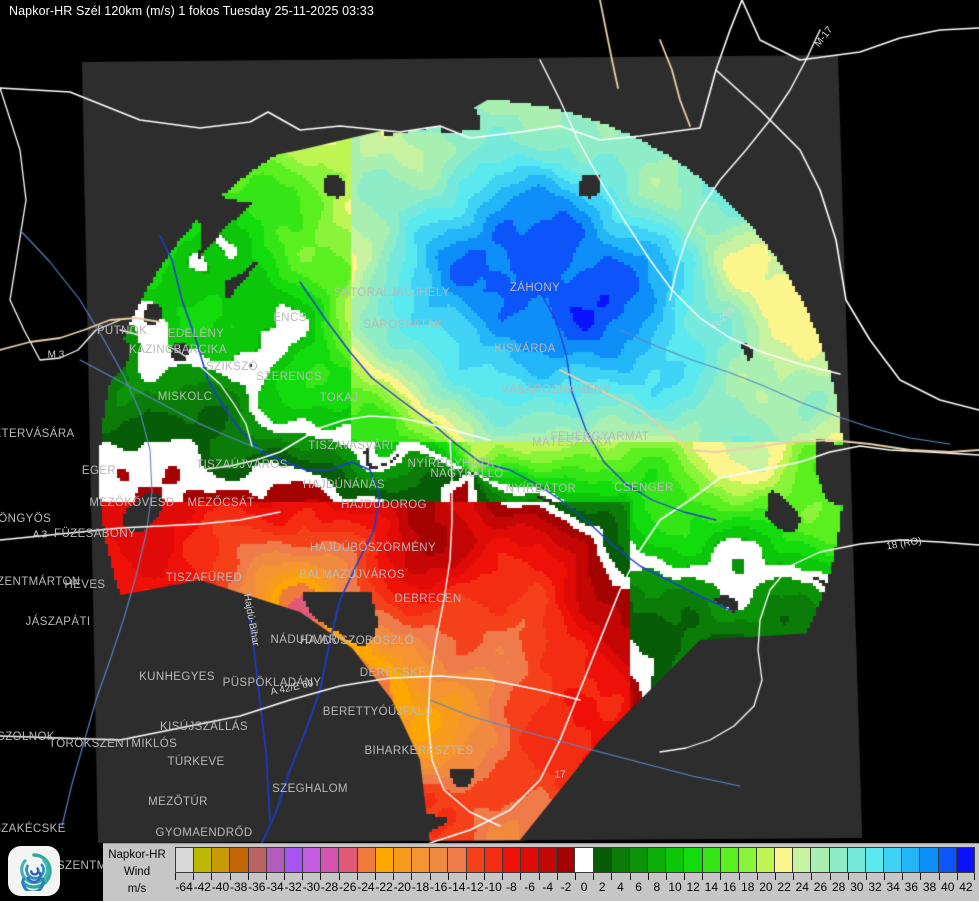 The height and width of the screenshot is (901, 979). I want to click on legend-source-label: Napkor-HR, so click(137, 855).